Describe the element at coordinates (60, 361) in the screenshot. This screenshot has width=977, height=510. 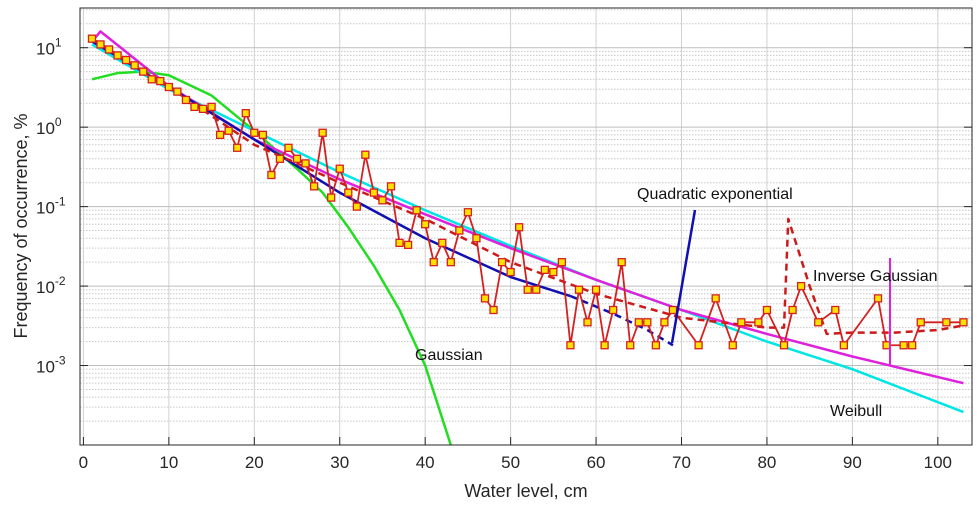
I see `y-tick-exponent: -3` at that location.